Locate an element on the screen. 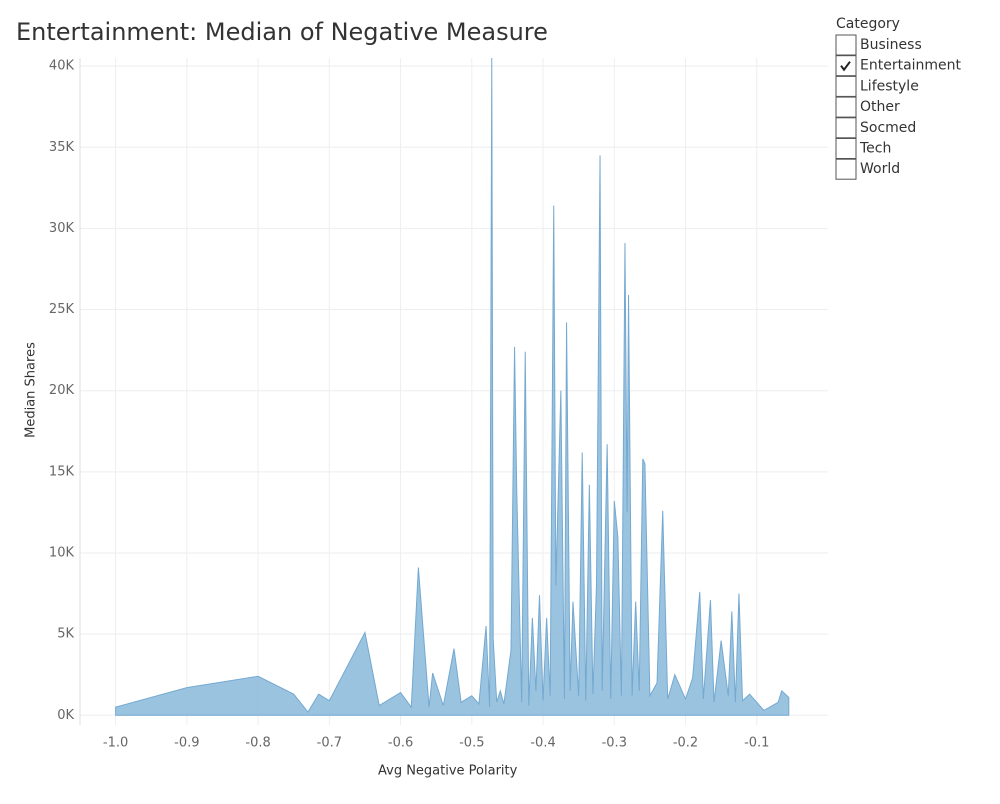 This screenshot has width=1000, height=804. x-tick-label: -0.6 is located at coordinates (400, 743).